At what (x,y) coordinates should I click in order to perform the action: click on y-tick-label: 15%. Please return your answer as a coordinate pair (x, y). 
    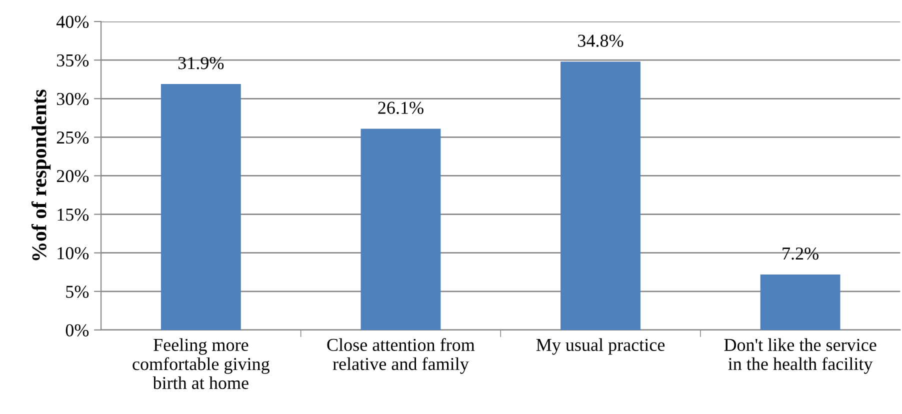
    Looking at the image, I should click on (73, 214).